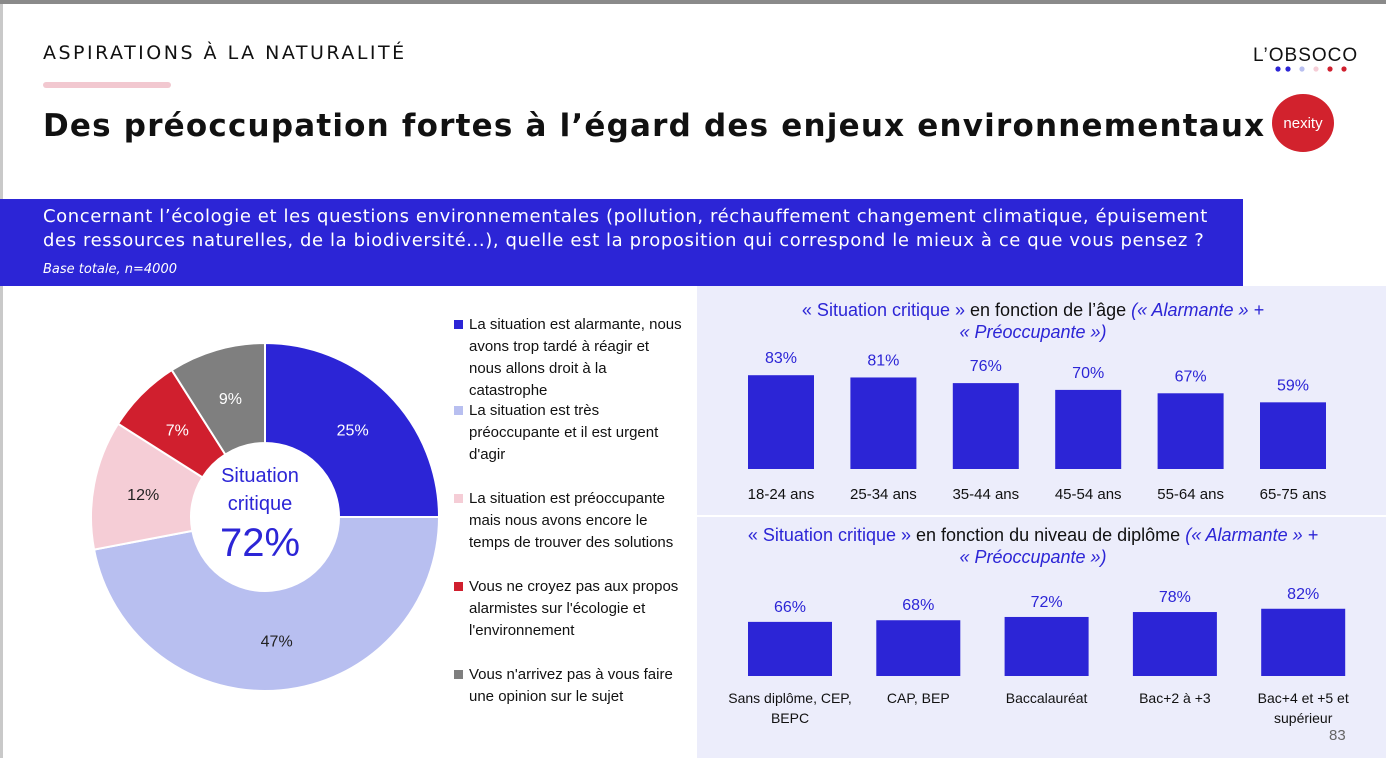  Describe the element at coordinates (260, 504) in the screenshot. I see `donut-center-label: critique` at that location.